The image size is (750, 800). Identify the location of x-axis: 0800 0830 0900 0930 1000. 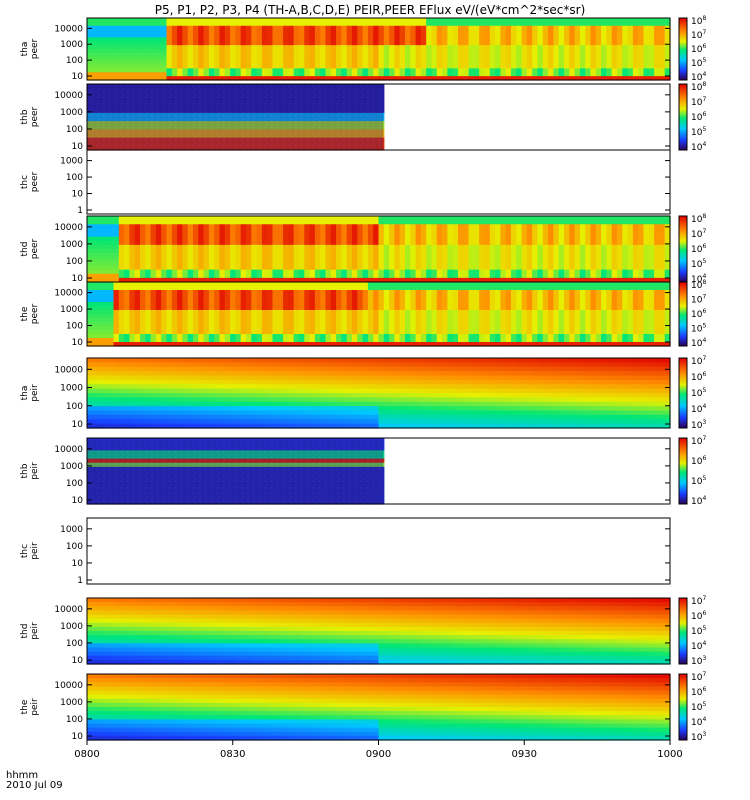
(378, 750).